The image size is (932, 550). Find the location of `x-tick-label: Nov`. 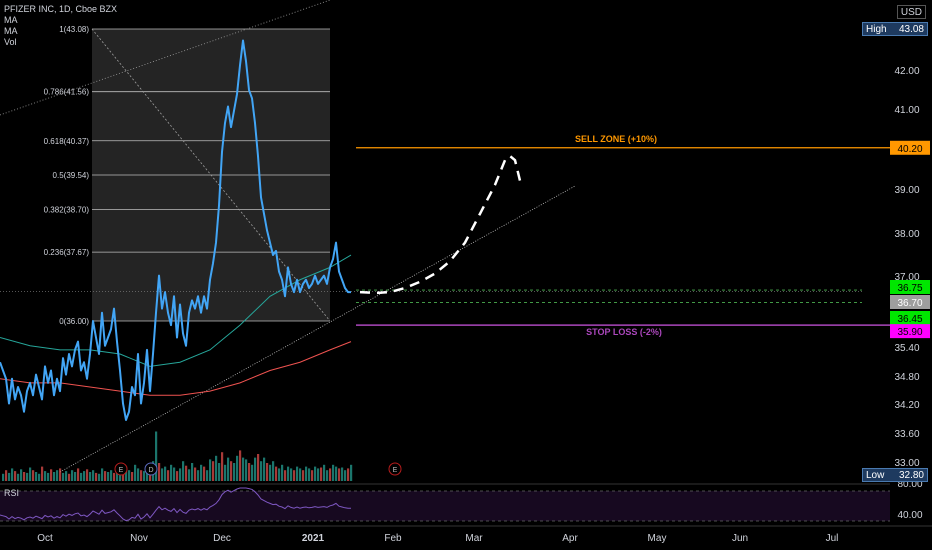

x-tick-label: Nov is located at coordinates (139, 538).